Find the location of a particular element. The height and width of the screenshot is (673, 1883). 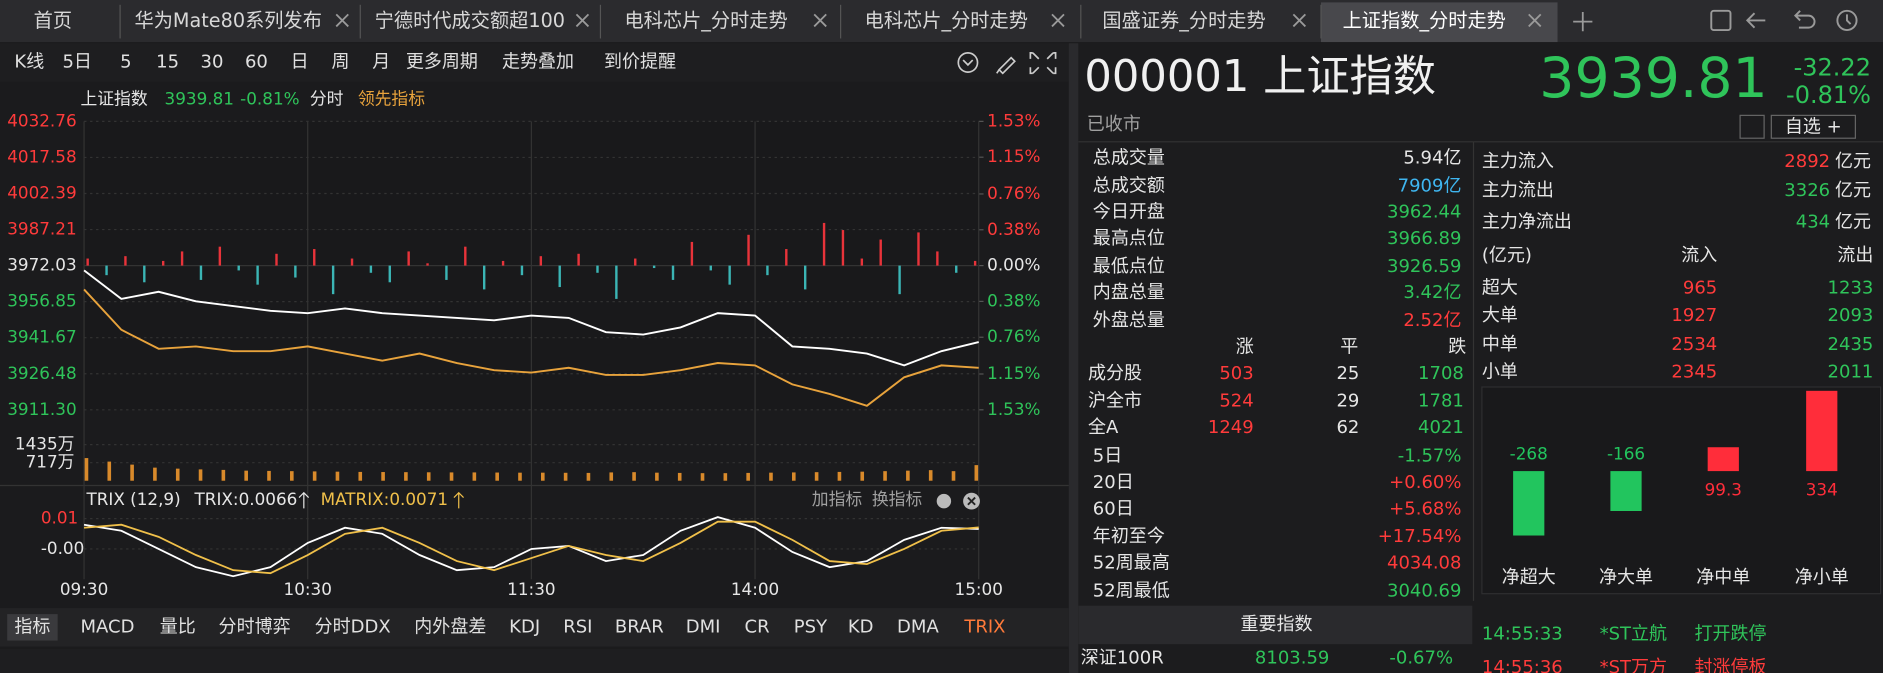

y-tick-label: 3956.85 is located at coordinates (41, 301).